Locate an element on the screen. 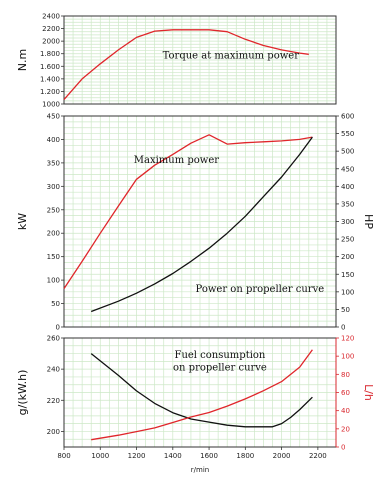 The image size is (374, 483). y-right-tick-label: 80 is located at coordinates (345, 375).